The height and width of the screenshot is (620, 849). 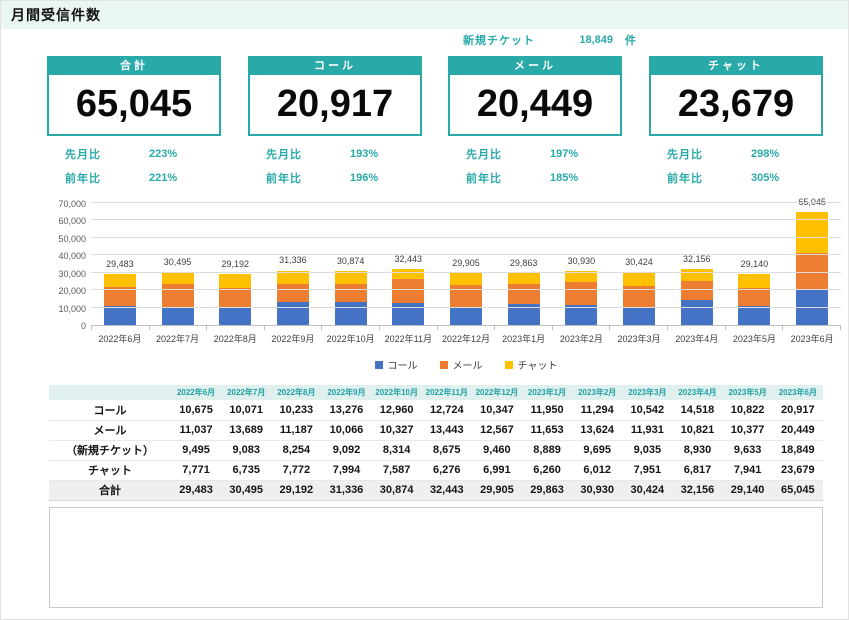 What do you see at coordinates (582, 264) in the screenshot?
I see `chart-category-slot: 30,930` at bounding box center [582, 264].